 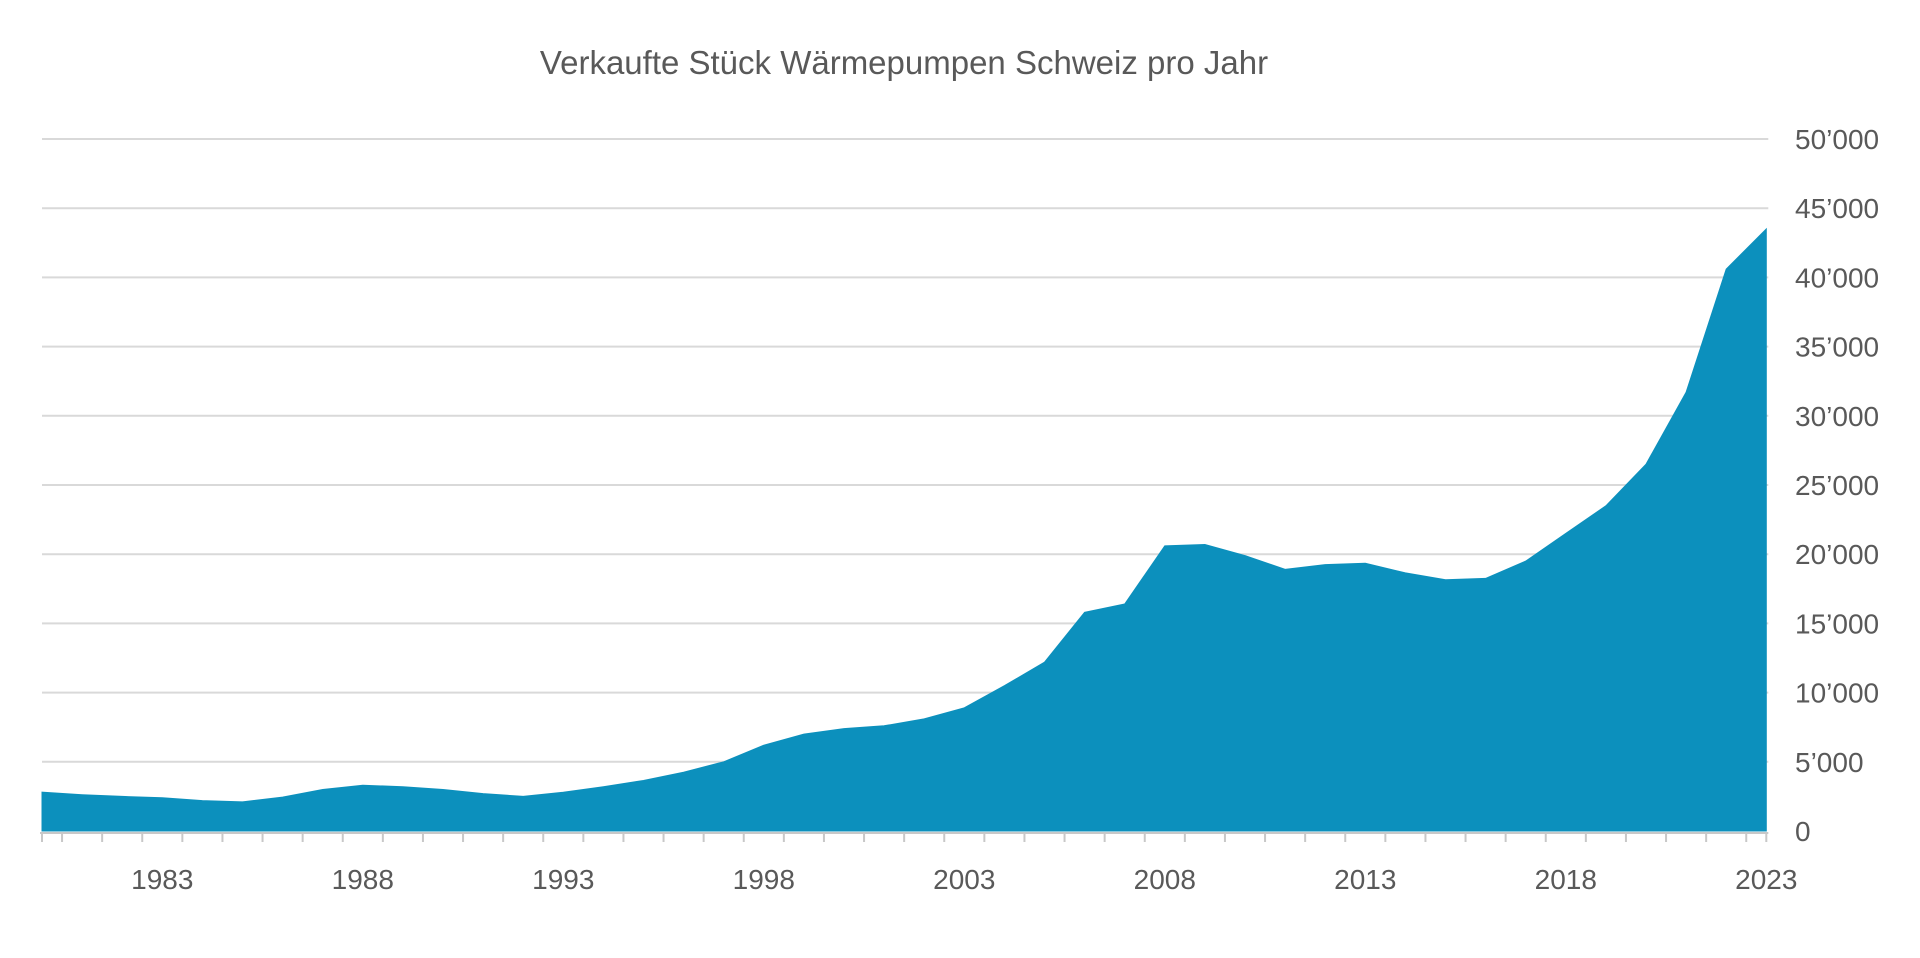 I want to click on x-axis-label: 2008, so click(x=1165, y=879).